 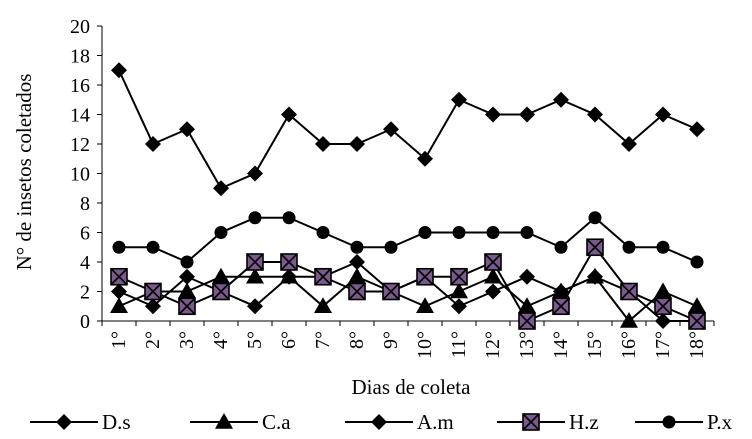 I want to click on y-tick-label: 16, so click(x=80, y=86).